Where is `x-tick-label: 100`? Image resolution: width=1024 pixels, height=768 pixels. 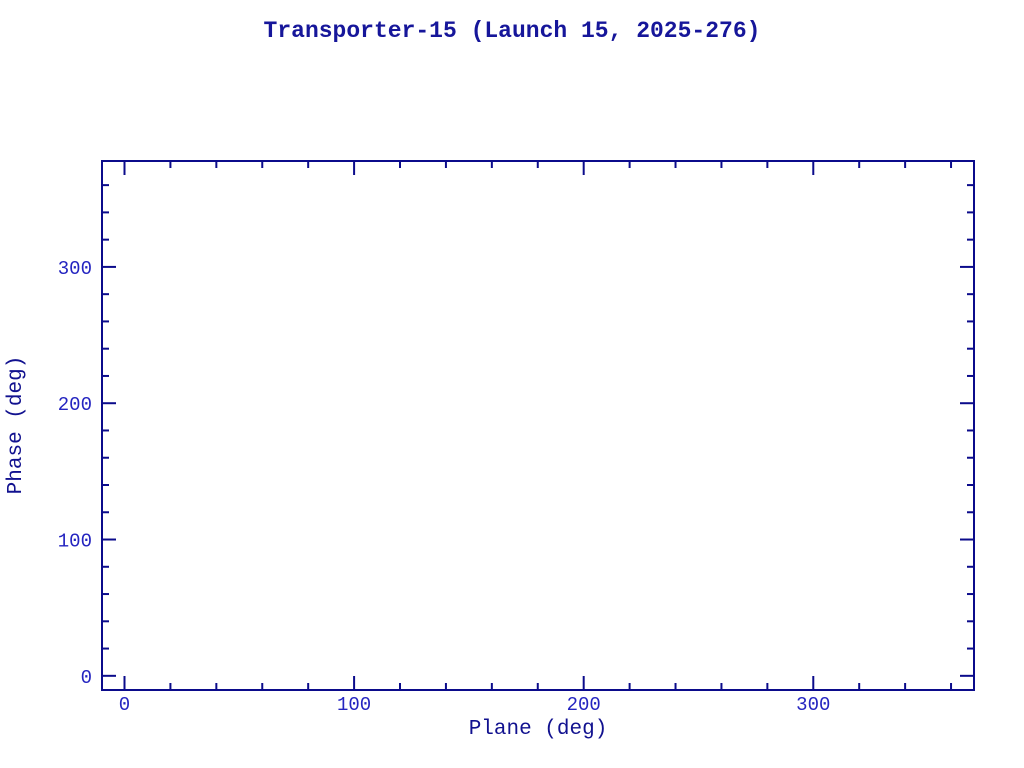
x-tick-label: 100 is located at coordinates (354, 705).